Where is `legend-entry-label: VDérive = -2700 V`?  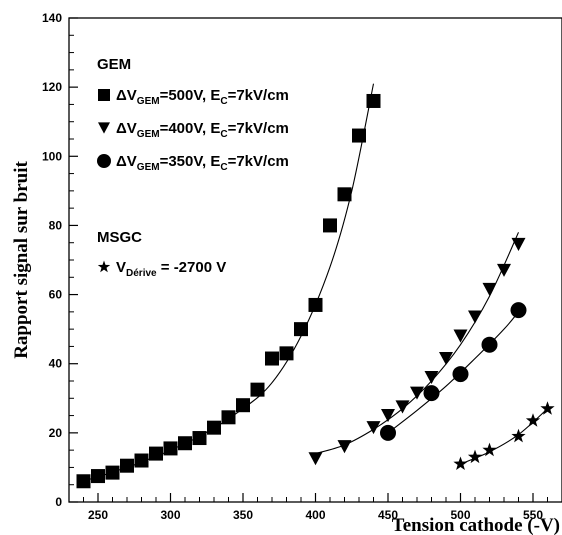
legend-entry-label: VDérive = -2700 V is located at coordinates (171, 269).